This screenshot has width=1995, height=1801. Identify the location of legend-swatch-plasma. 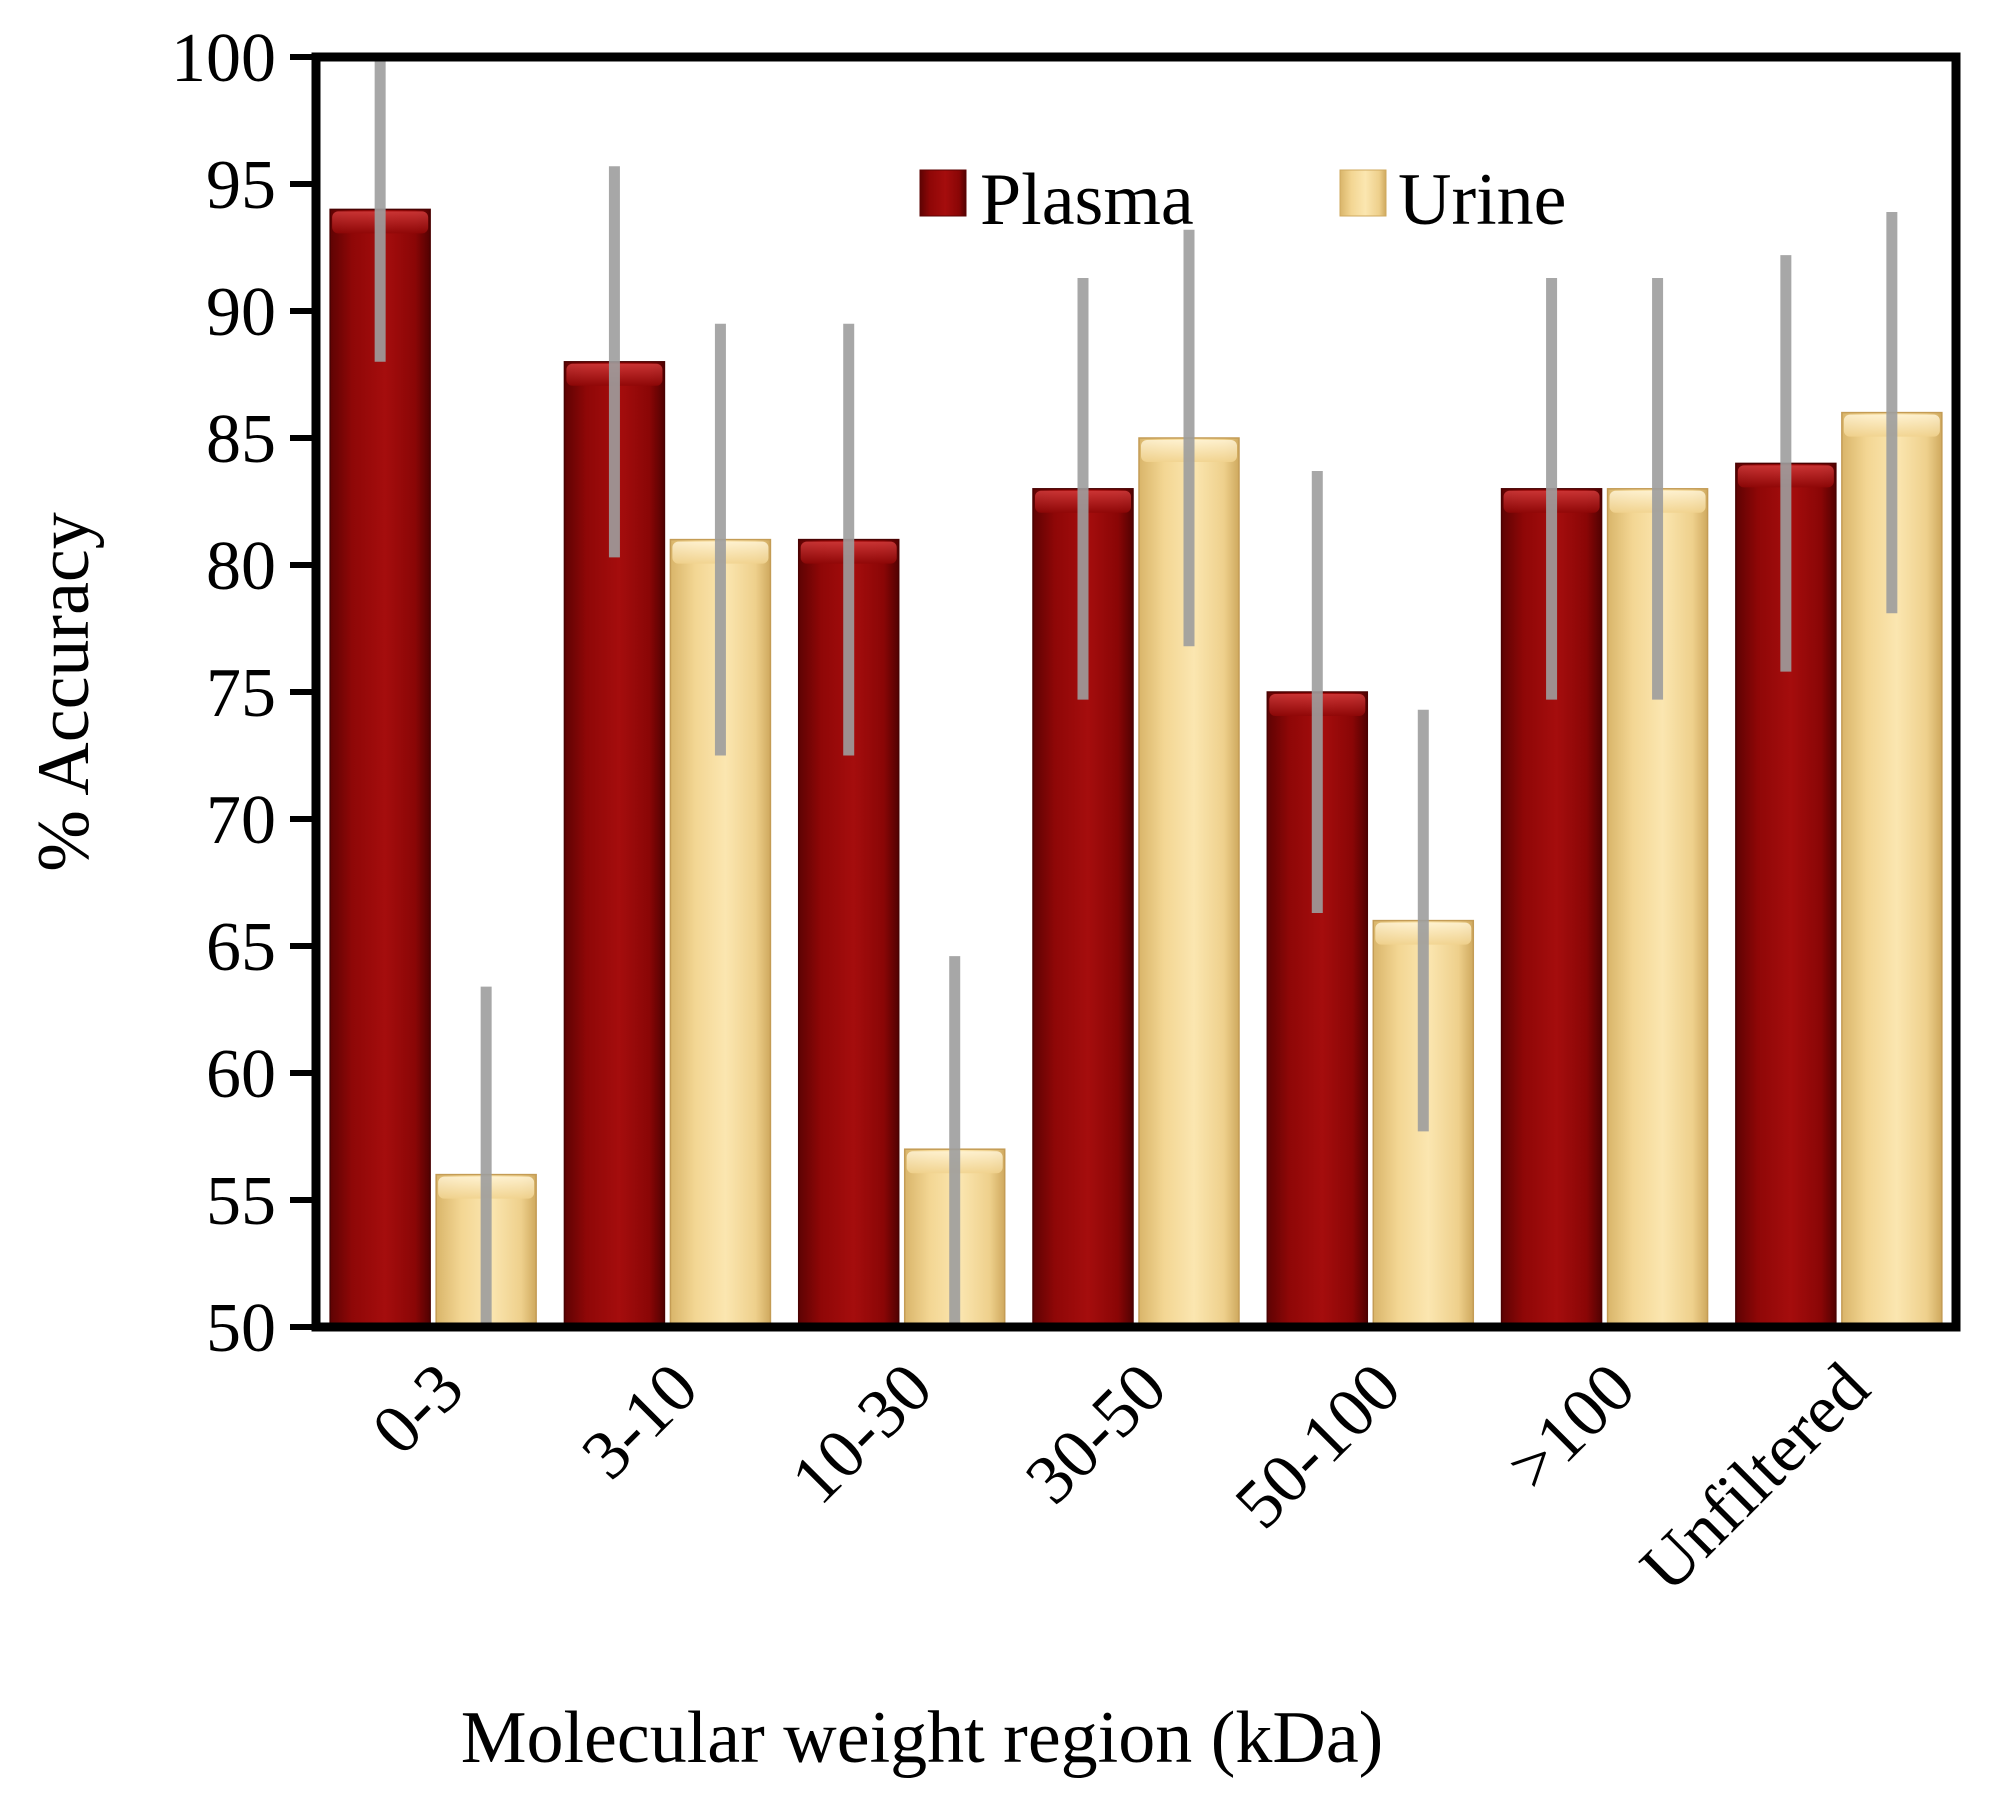
(943, 193).